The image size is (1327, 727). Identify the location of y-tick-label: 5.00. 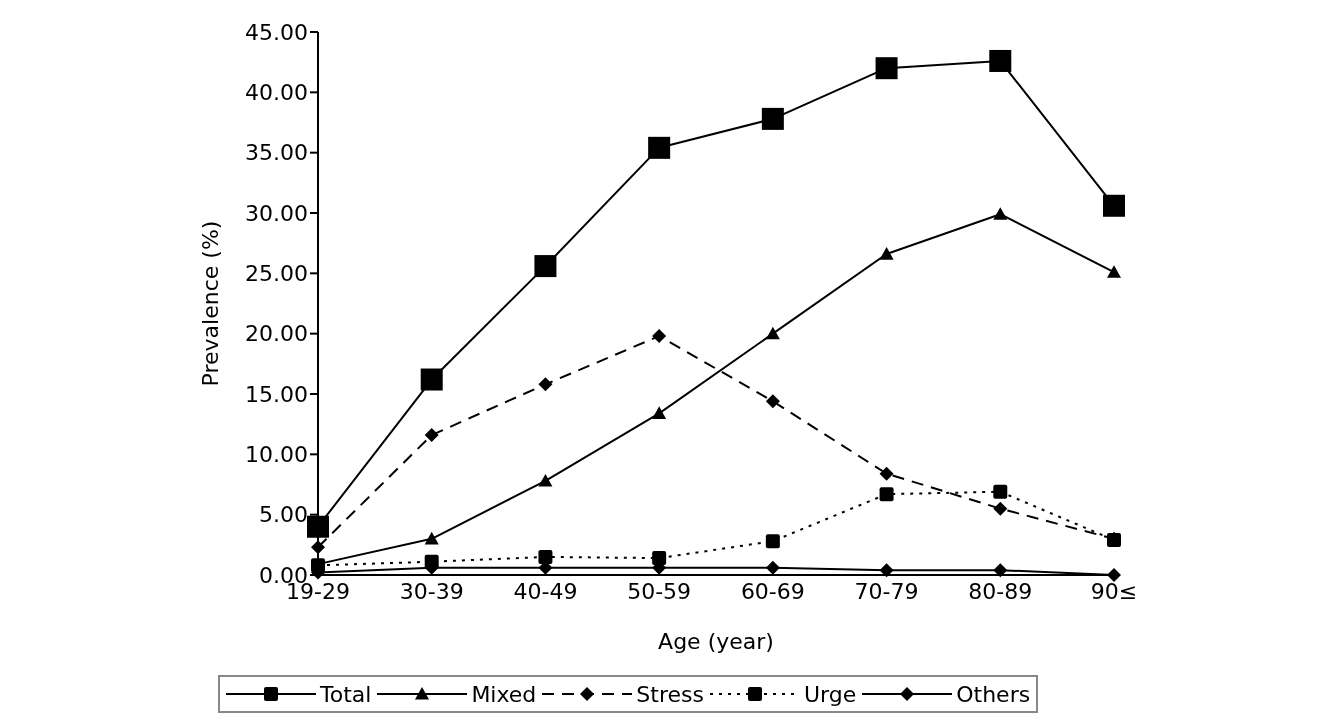
(283, 515).